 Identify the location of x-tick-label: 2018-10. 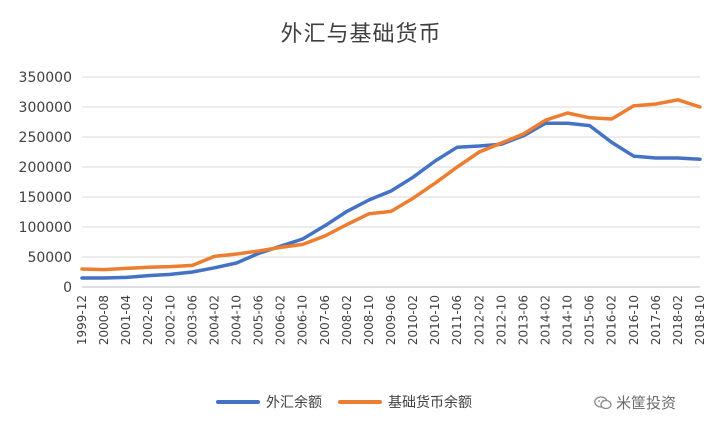
(700, 320).